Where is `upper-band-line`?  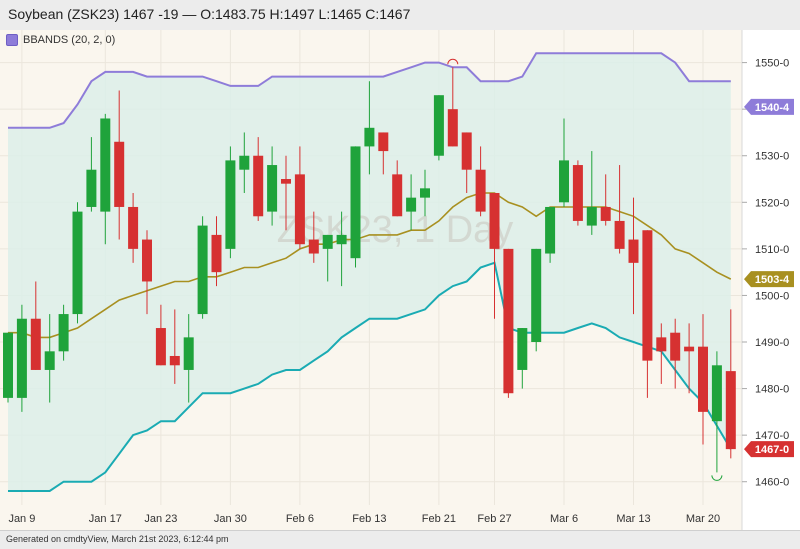
upper-band-line is located at coordinates (369, 90).